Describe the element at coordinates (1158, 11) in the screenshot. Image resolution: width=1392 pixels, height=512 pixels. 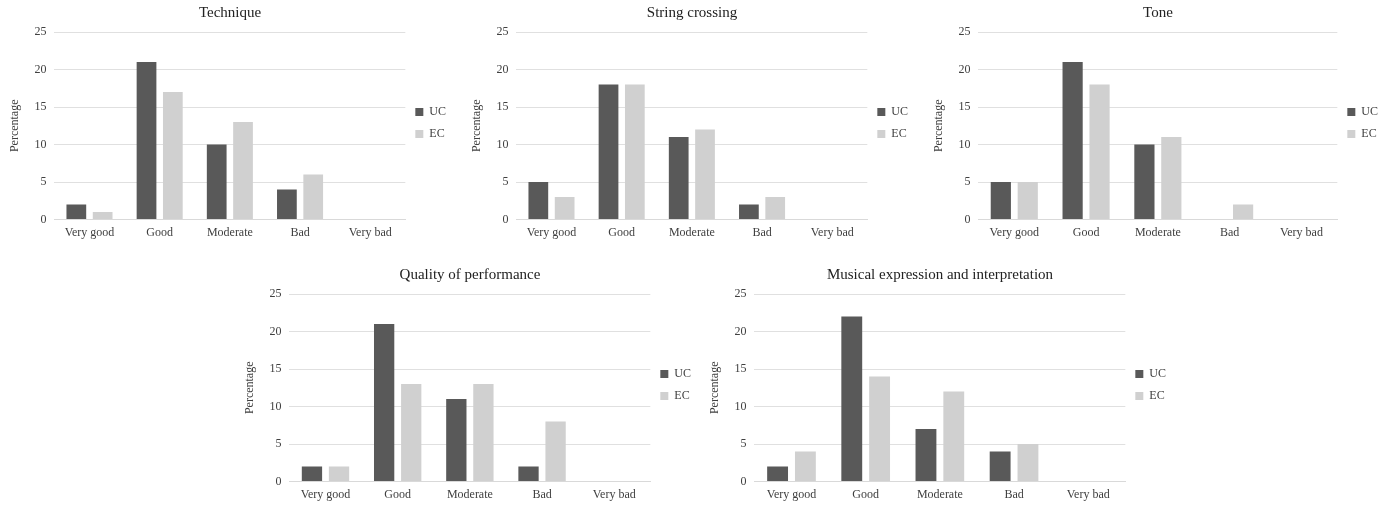
I see `chart-title: Tone` at that location.